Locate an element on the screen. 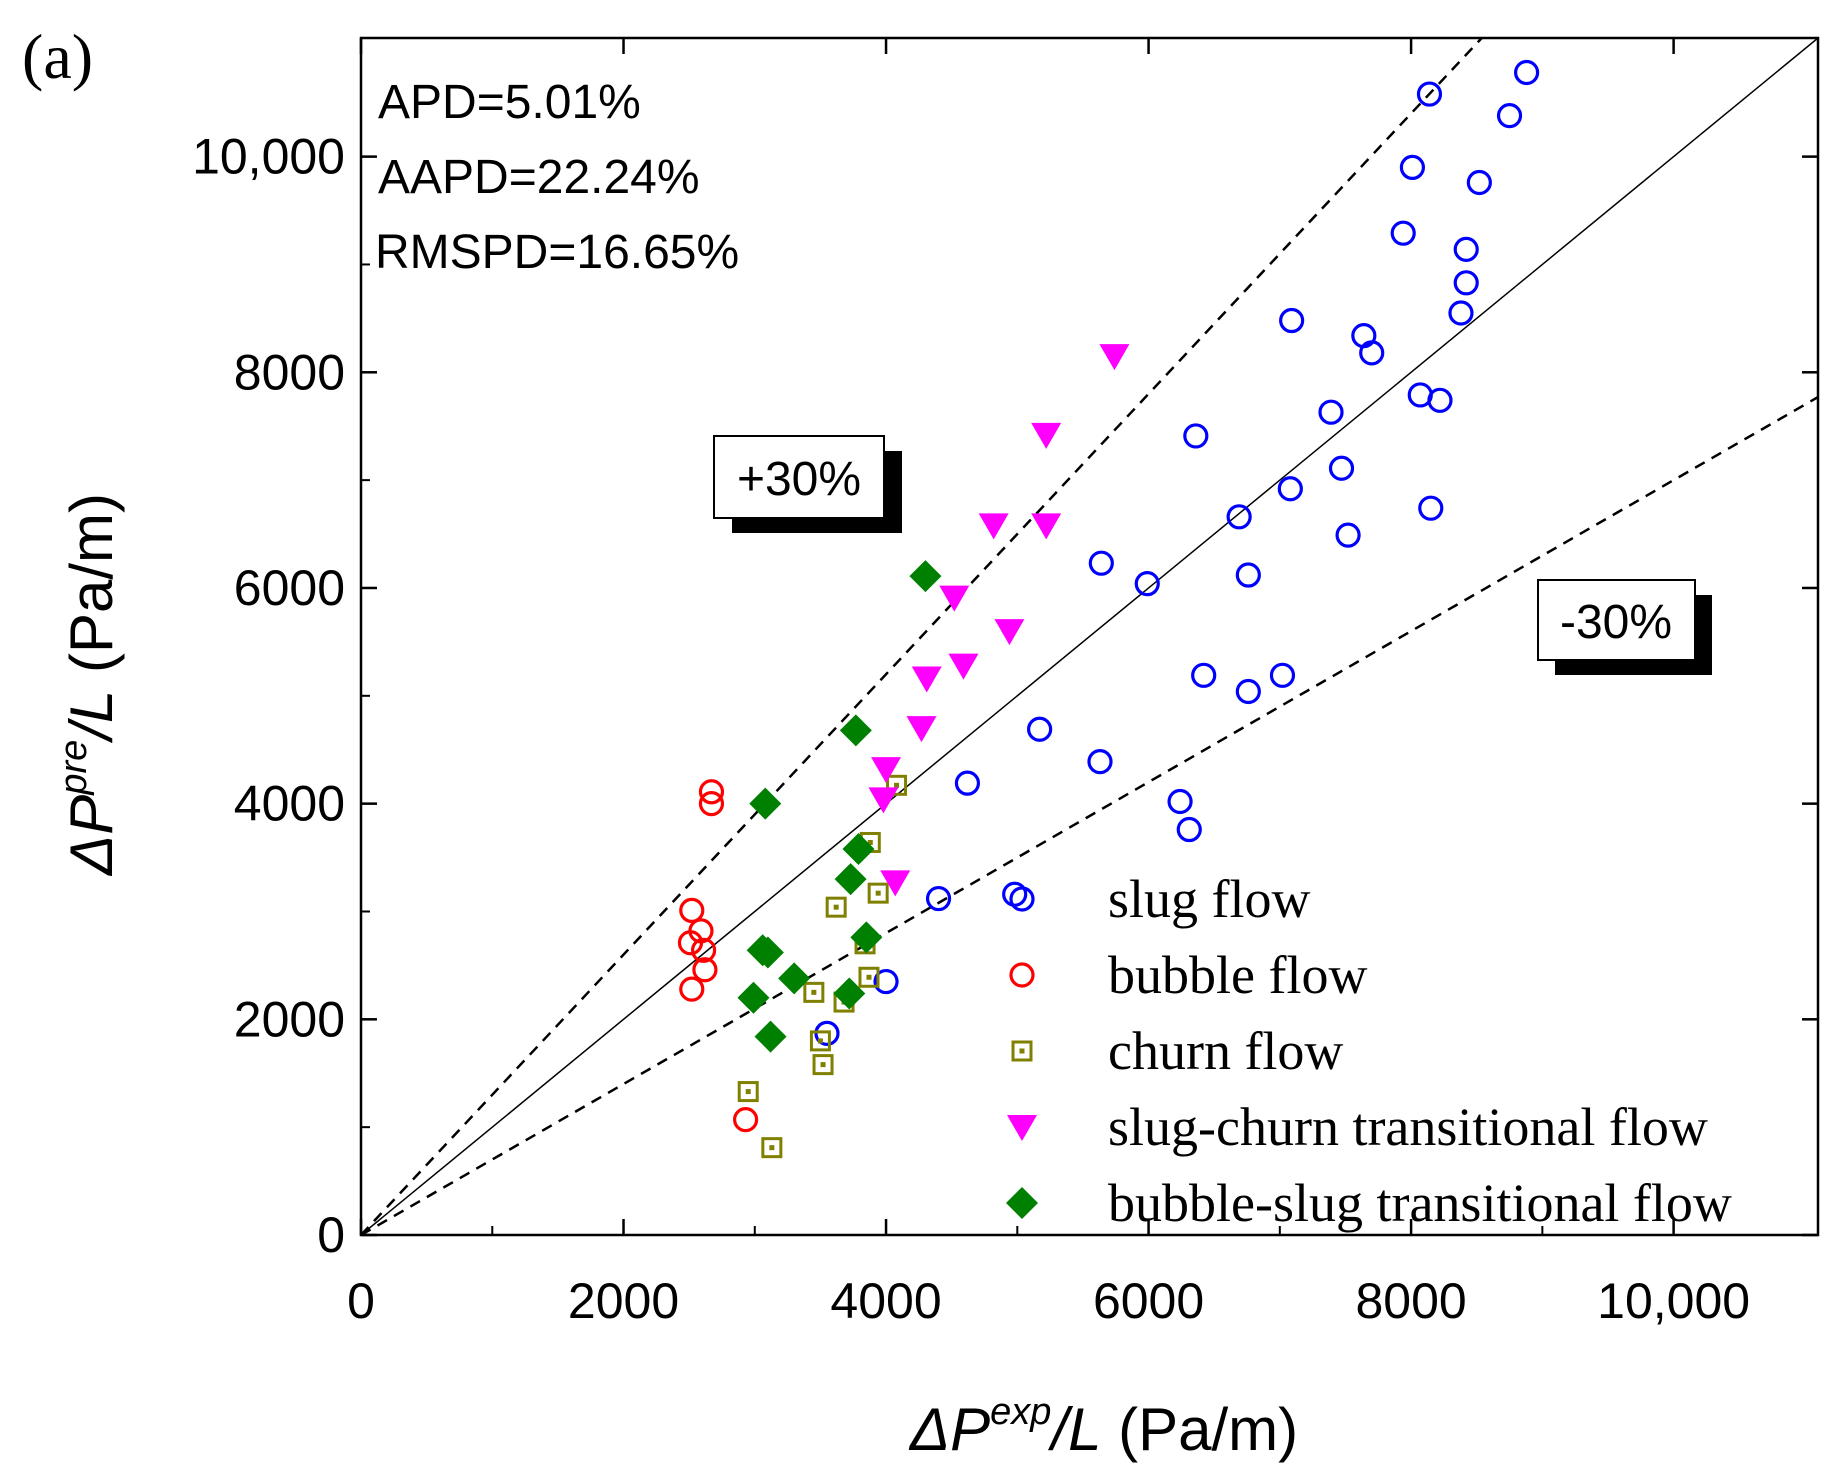 This screenshot has width=1840, height=1468. y-tick-label: 10,000 is located at coordinates (268, 157).